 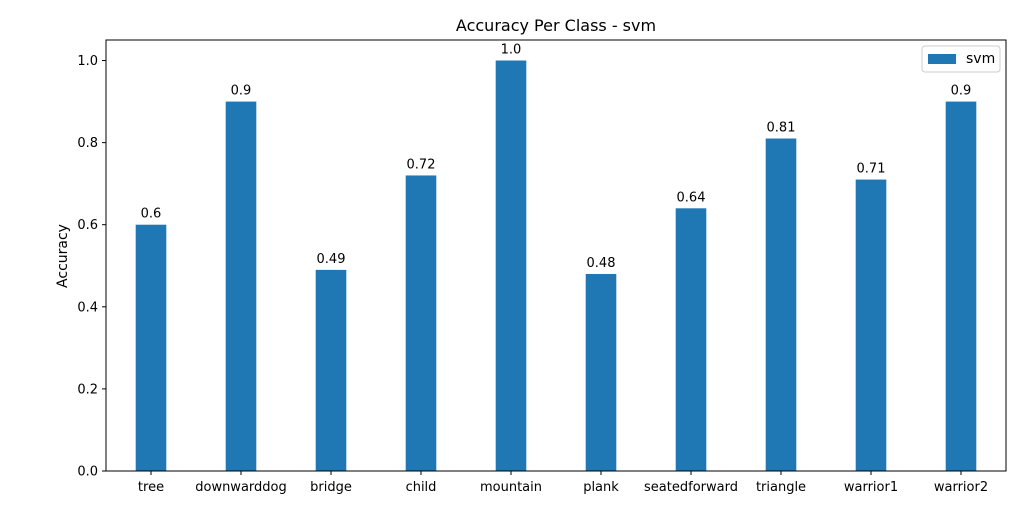 What do you see at coordinates (421, 164) in the screenshot?
I see `value-label-child: 0.72` at bounding box center [421, 164].